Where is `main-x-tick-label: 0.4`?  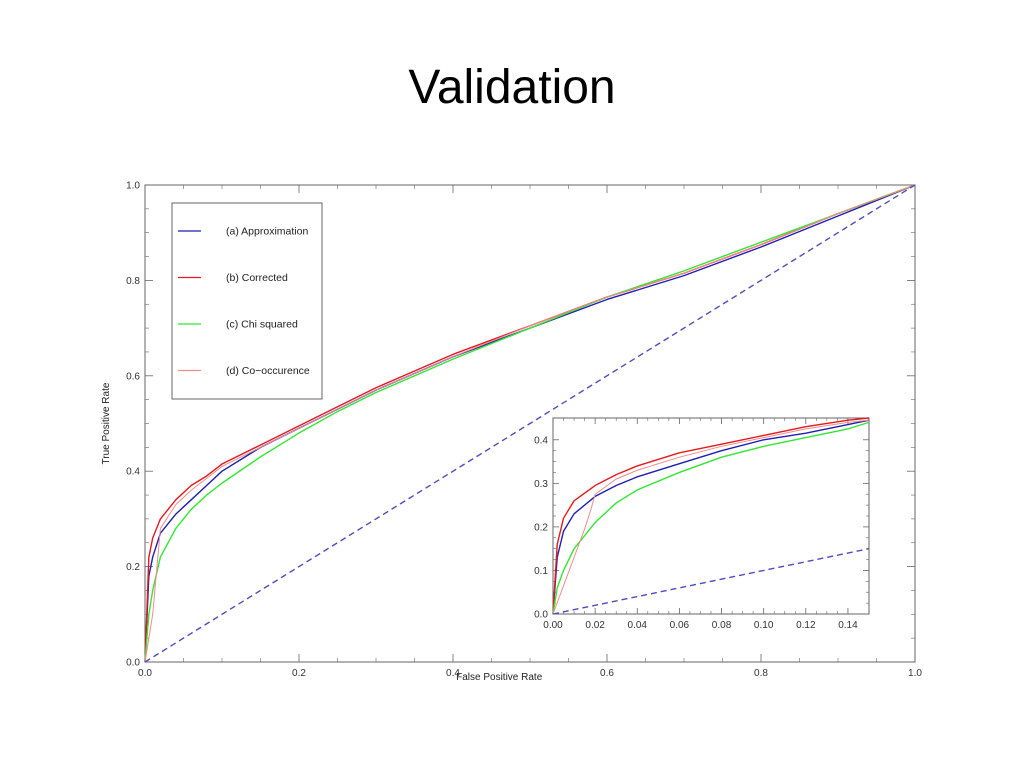
main-x-tick-label: 0.4 is located at coordinates (453, 673).